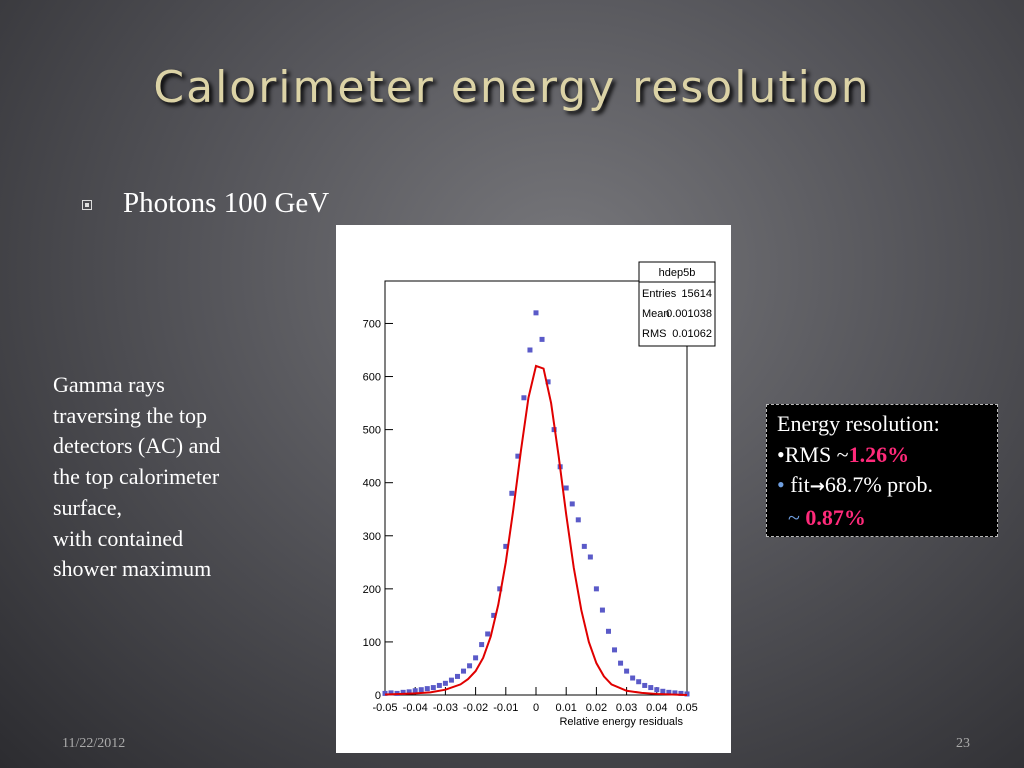 This screenshot has height=768, width=1024. Describe the element at coordinates (879, 484) in the screenshot. I see `fit-prob: 68.7% prob.` at that location.